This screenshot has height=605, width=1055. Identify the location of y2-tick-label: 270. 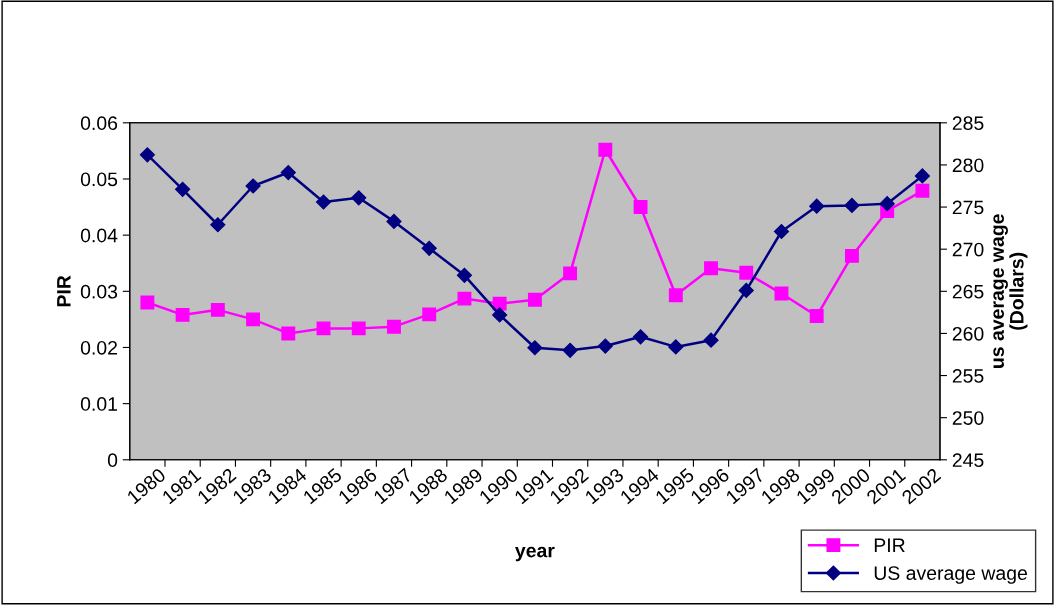
(968, 249).